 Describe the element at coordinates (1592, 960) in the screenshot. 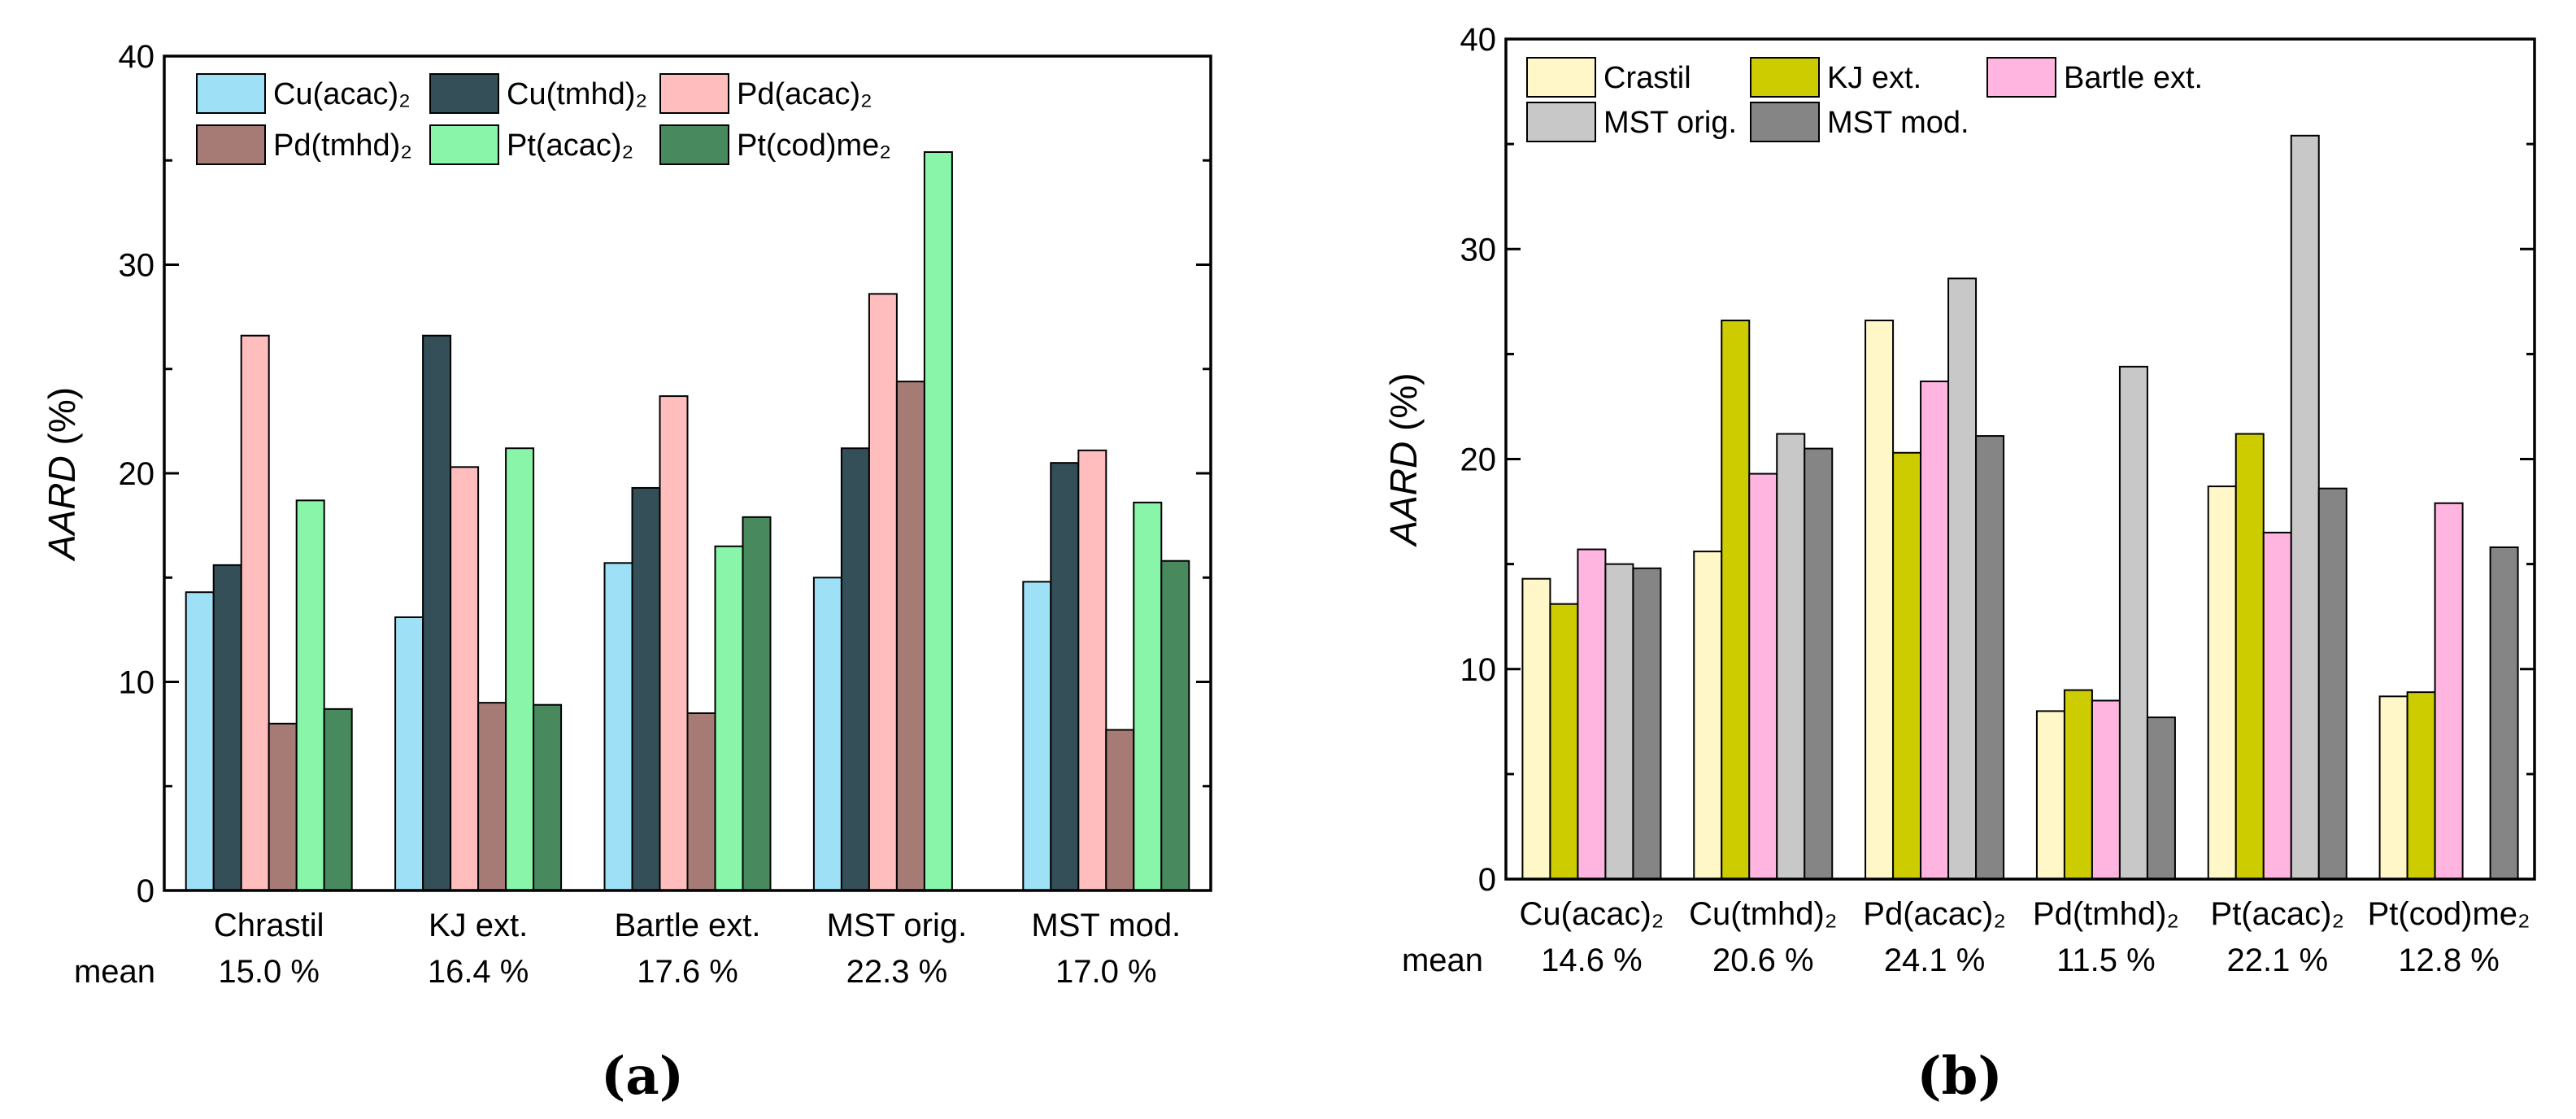

I see `mean-value-label: 14.6 %` at that location.